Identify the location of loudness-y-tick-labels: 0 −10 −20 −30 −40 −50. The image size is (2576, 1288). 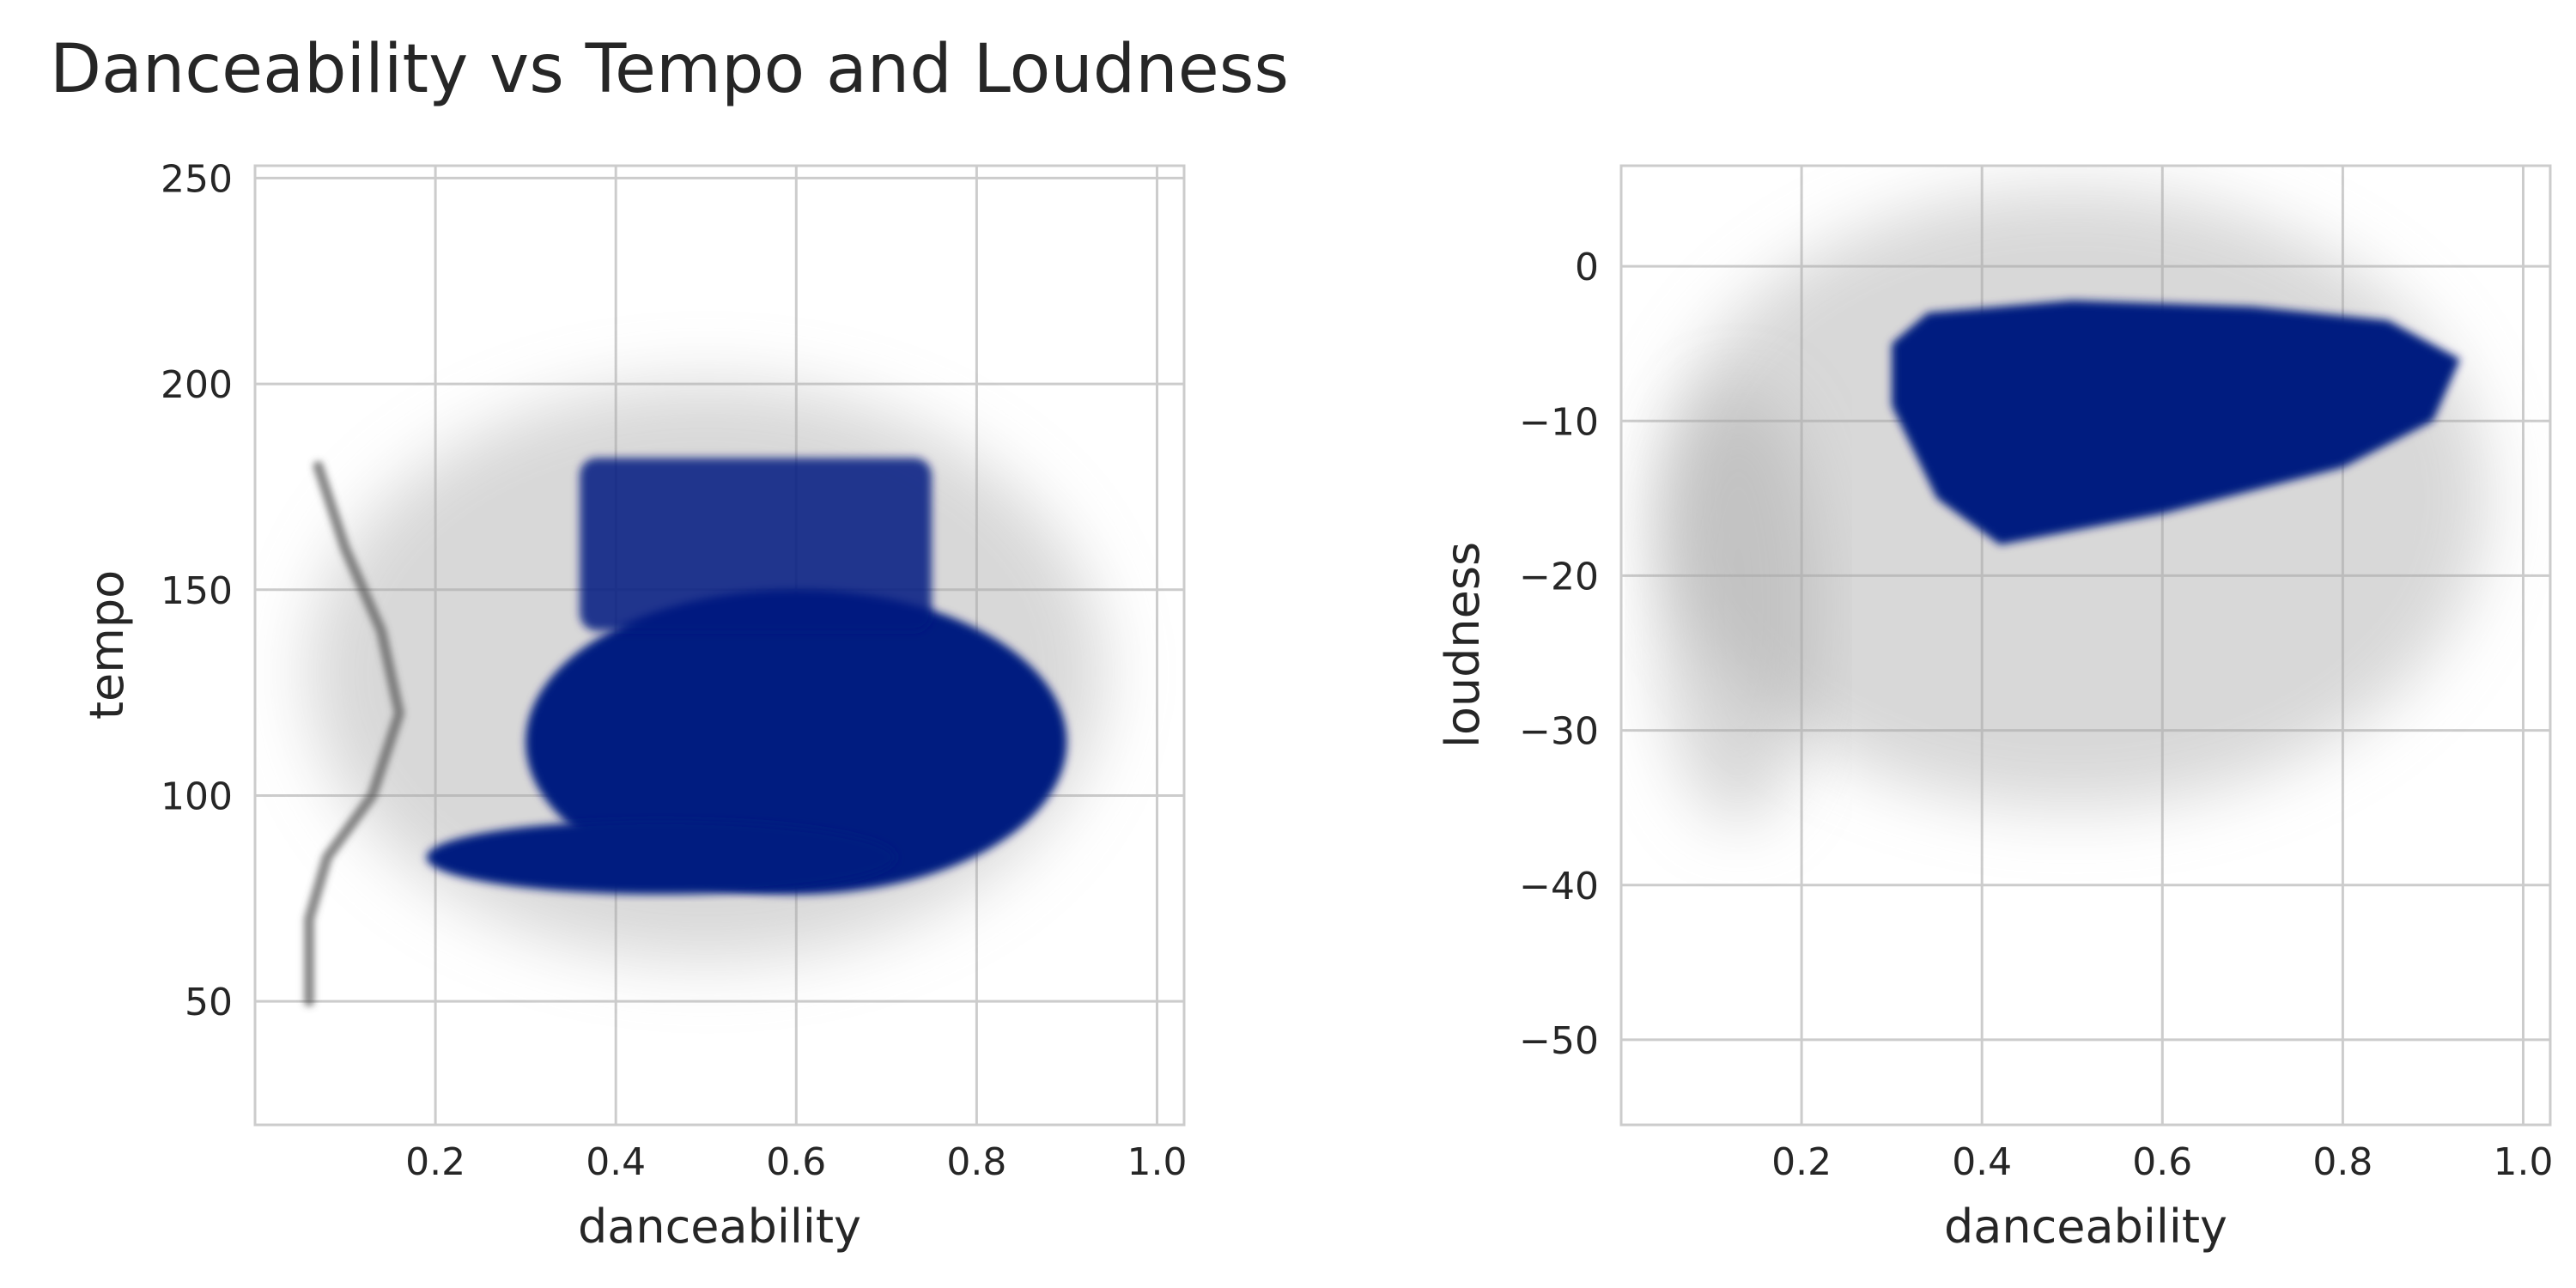
(1559, 654).